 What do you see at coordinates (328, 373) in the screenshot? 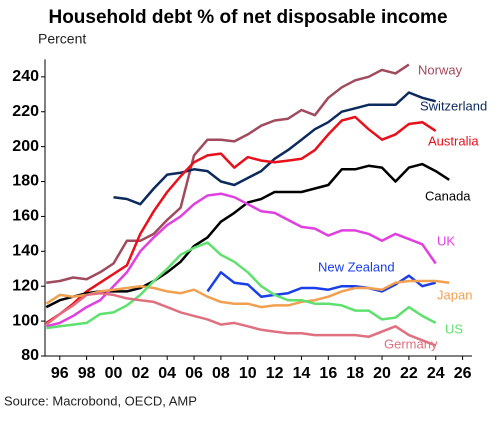
I see `x-tick-label: 16` at bounding box center [328, 373].